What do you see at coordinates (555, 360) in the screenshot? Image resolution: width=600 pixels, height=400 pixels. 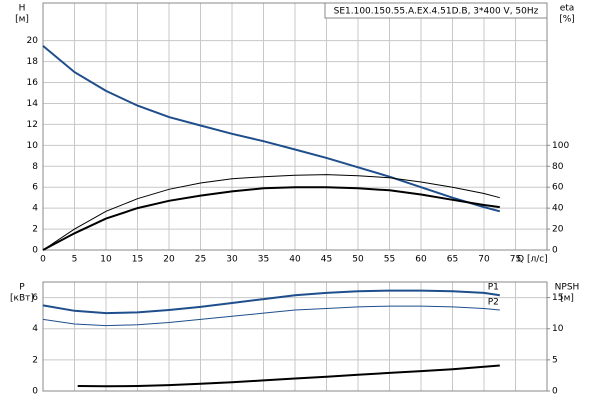 I see `y2-tick-label: 5` at bounding box center [555, 360].